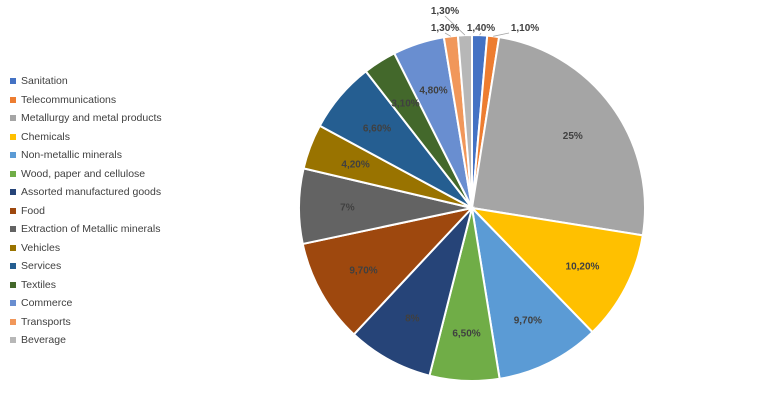 The height and width of the screenshot is (420, 782). Describe the element at coordinates (86, 248) in the screenshot. I see `legend-item: Vehicles` at that location.